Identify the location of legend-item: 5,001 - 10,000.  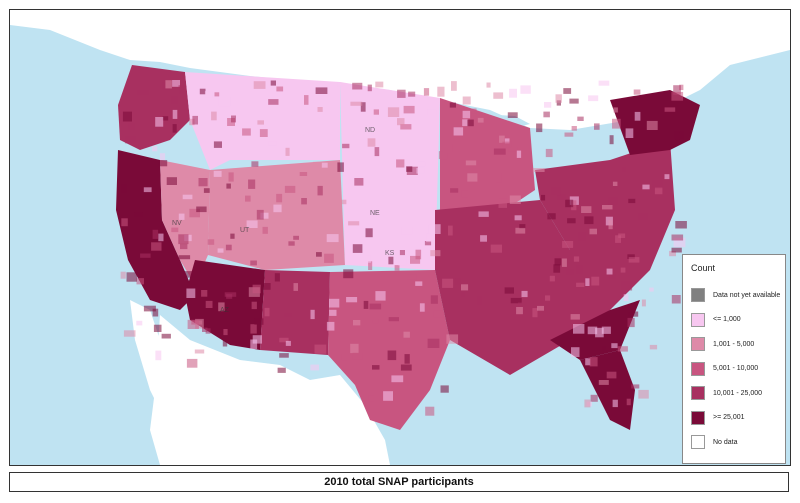
(735, 369).